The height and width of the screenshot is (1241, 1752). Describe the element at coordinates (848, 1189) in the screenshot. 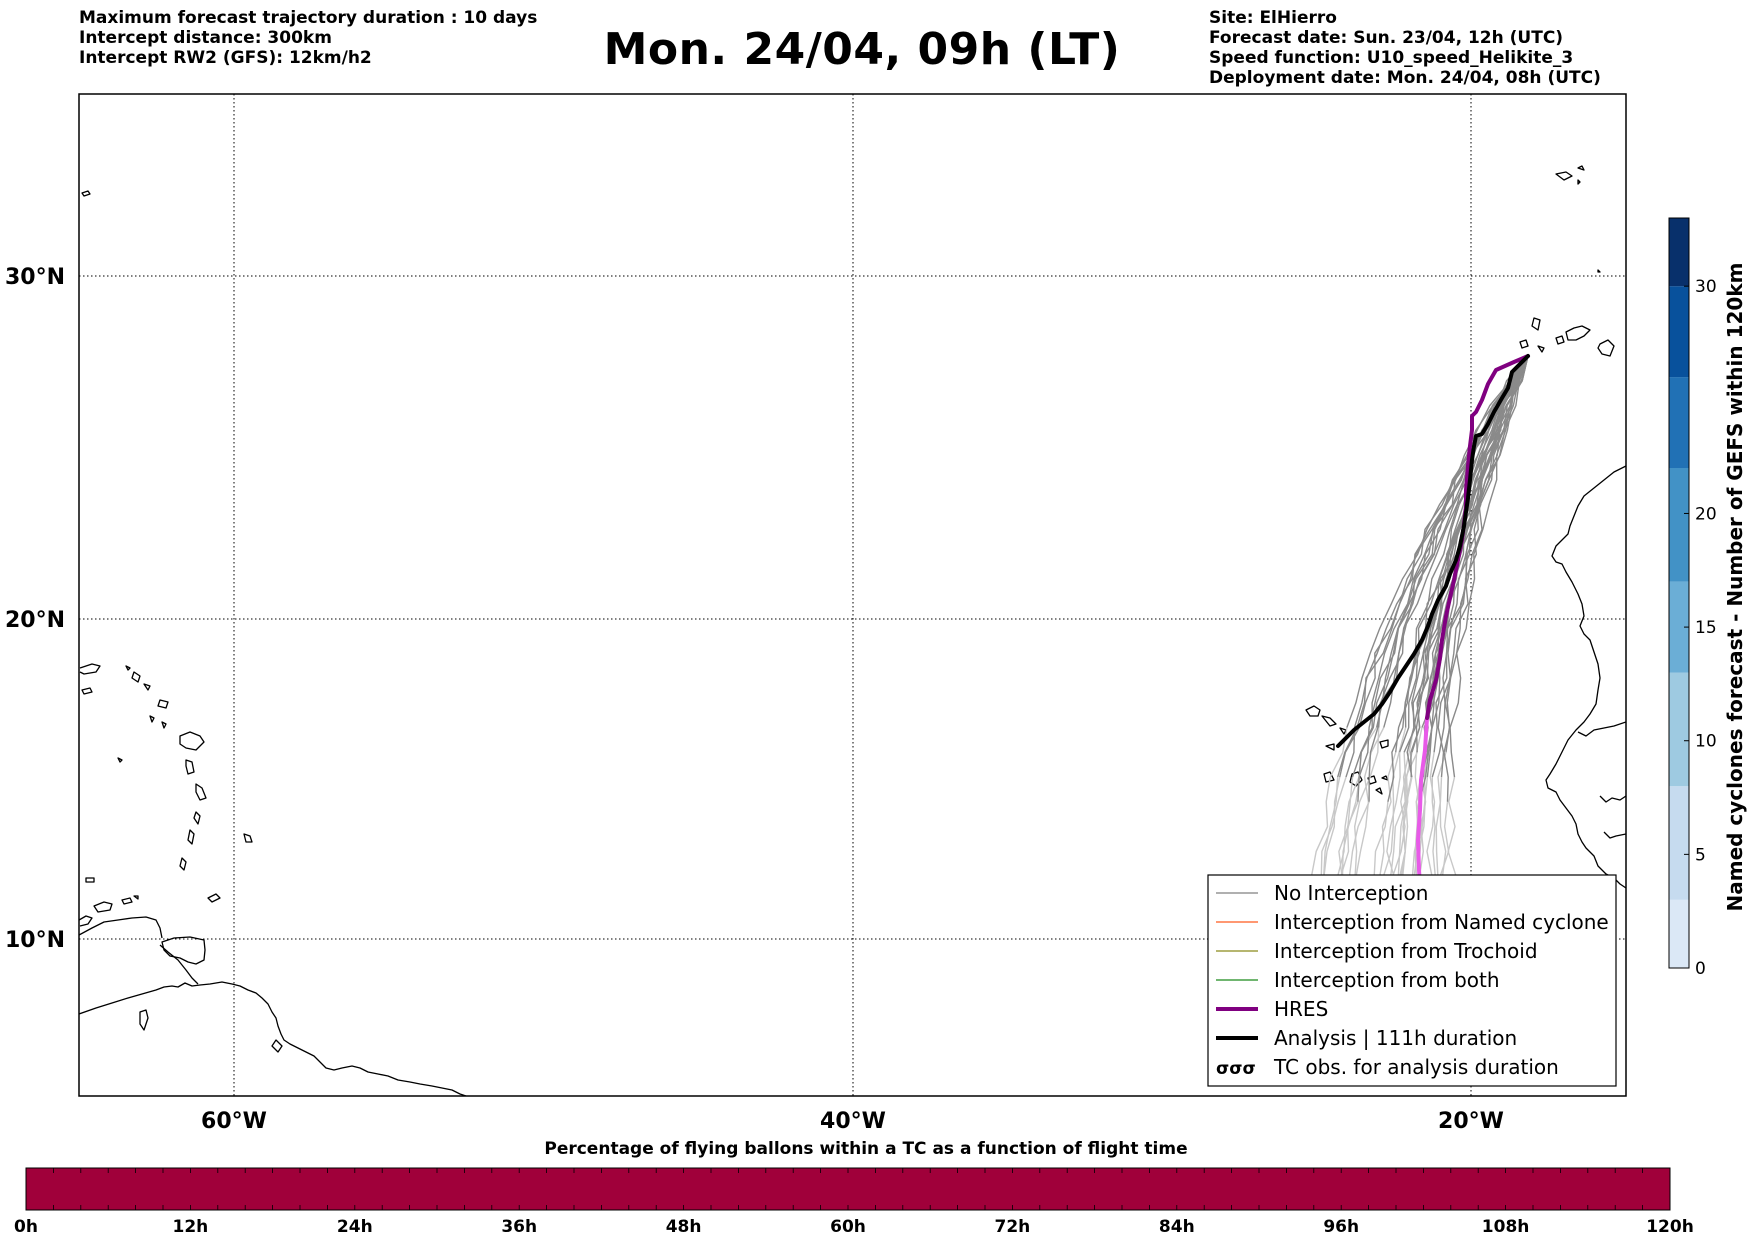

I see `flight-time-colorbar-fill` at that location.